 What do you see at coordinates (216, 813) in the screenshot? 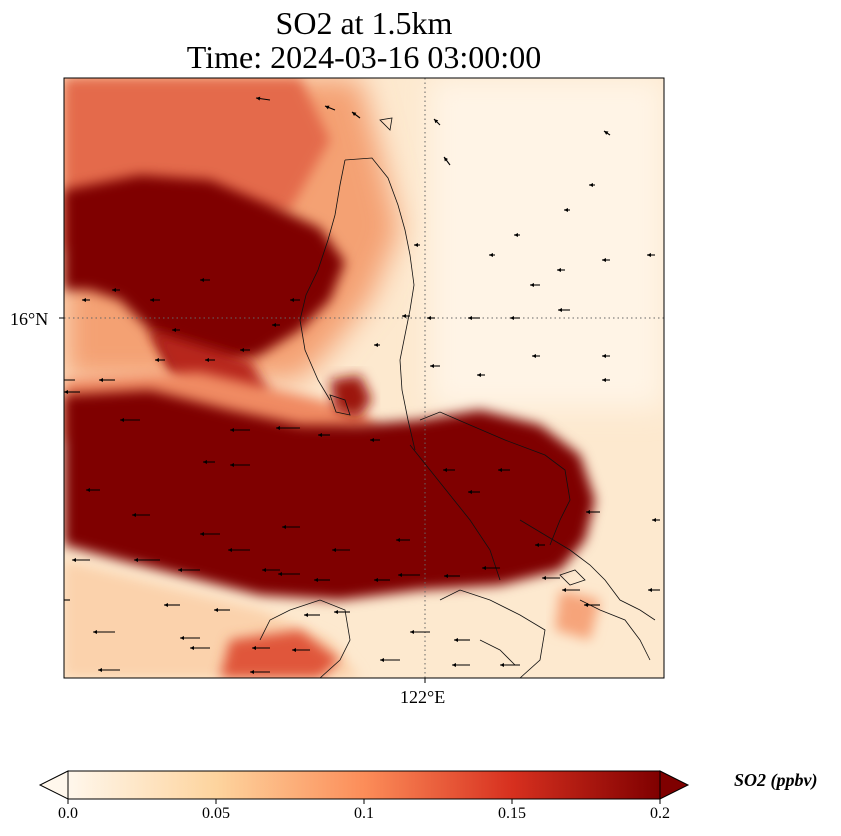
I see `colorbar-tick-label: 0.05` at bounding box center [216, 813].